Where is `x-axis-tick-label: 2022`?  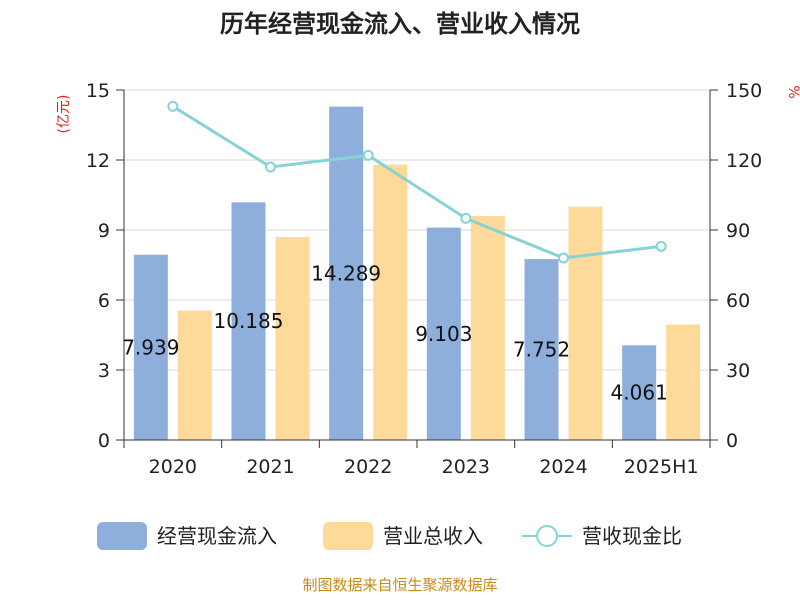 x-axis-tick-label: 2022 is located at coordinates (368, 467).